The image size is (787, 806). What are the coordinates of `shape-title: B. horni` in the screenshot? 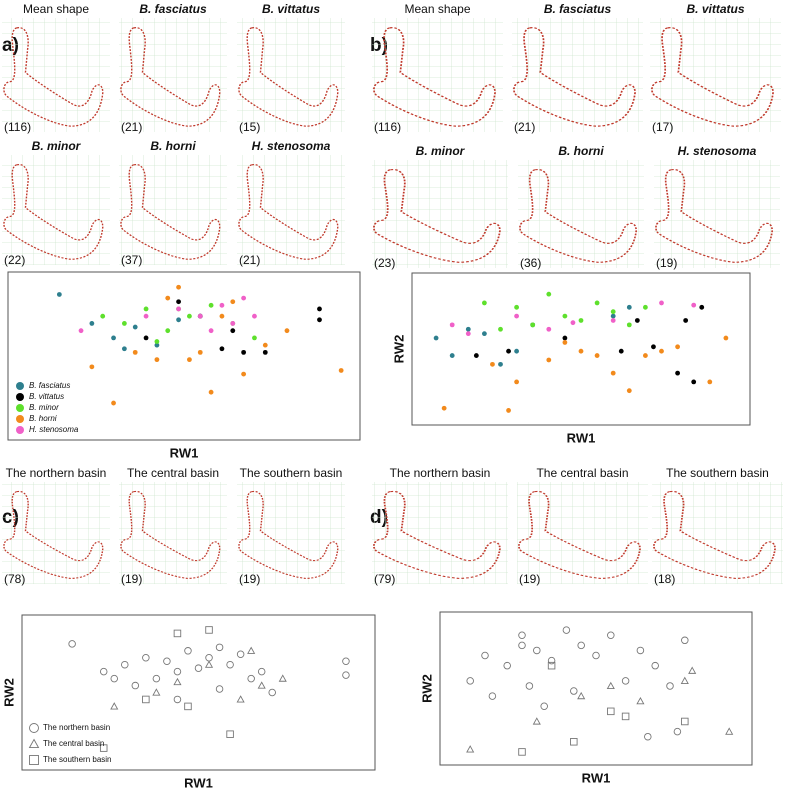 It's located at (581, 151).